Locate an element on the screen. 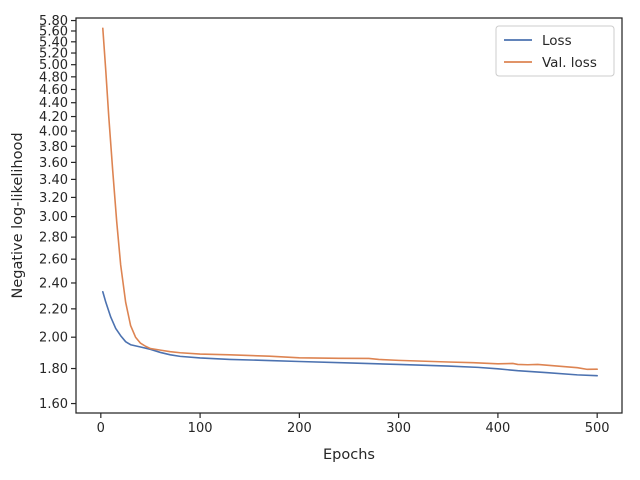 This screenshot has width=640, height=480. y-tick-label: 4.60 is located at coordinates (53, 90).